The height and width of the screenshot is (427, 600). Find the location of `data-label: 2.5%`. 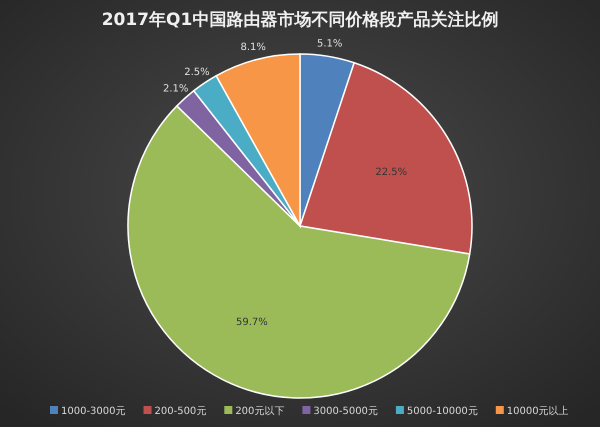

data-label: 2.5% is located at coordinates (197, 72).